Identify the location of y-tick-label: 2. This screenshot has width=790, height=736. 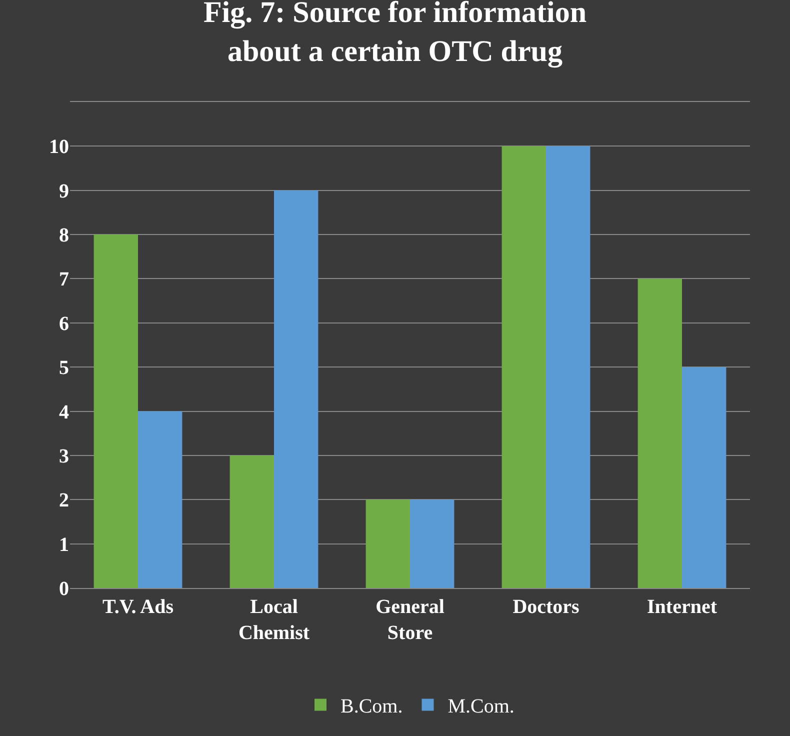
(64, 501).